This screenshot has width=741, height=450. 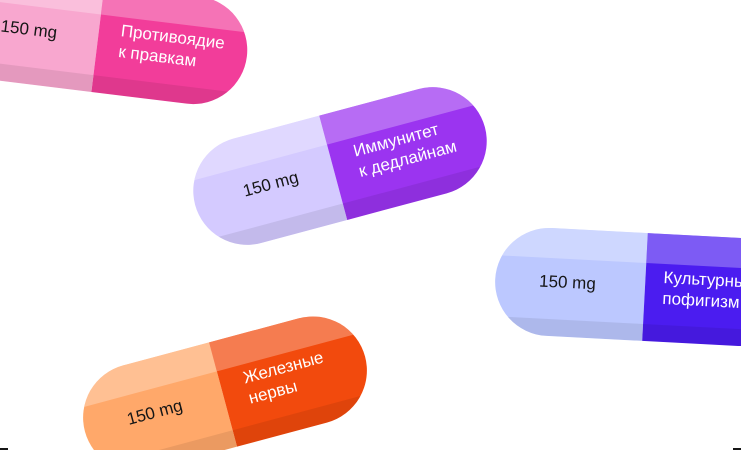 I want to click on pill-capsule-dark-half: Иммунитет к дедлайнам, so click(x=409, y=147).